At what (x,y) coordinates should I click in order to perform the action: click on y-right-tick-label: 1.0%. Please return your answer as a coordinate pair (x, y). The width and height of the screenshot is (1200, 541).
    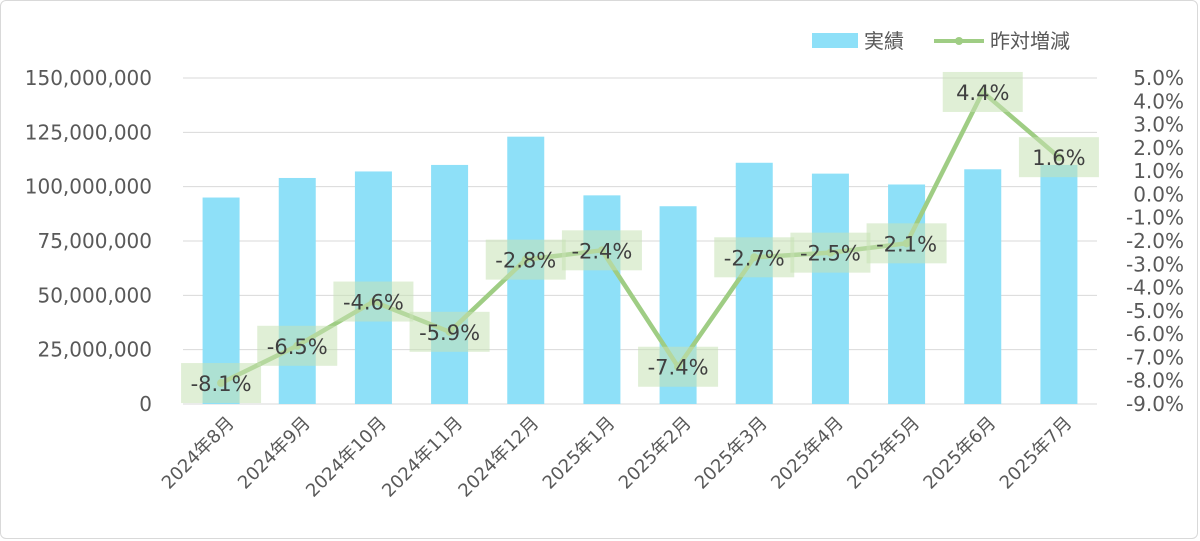
    Looking at the image, I should click on (1158, 171).